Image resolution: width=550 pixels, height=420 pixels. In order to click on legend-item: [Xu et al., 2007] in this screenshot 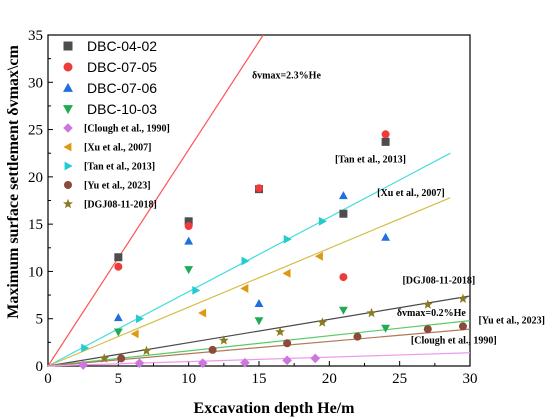, I will do `click(107, 148)`.